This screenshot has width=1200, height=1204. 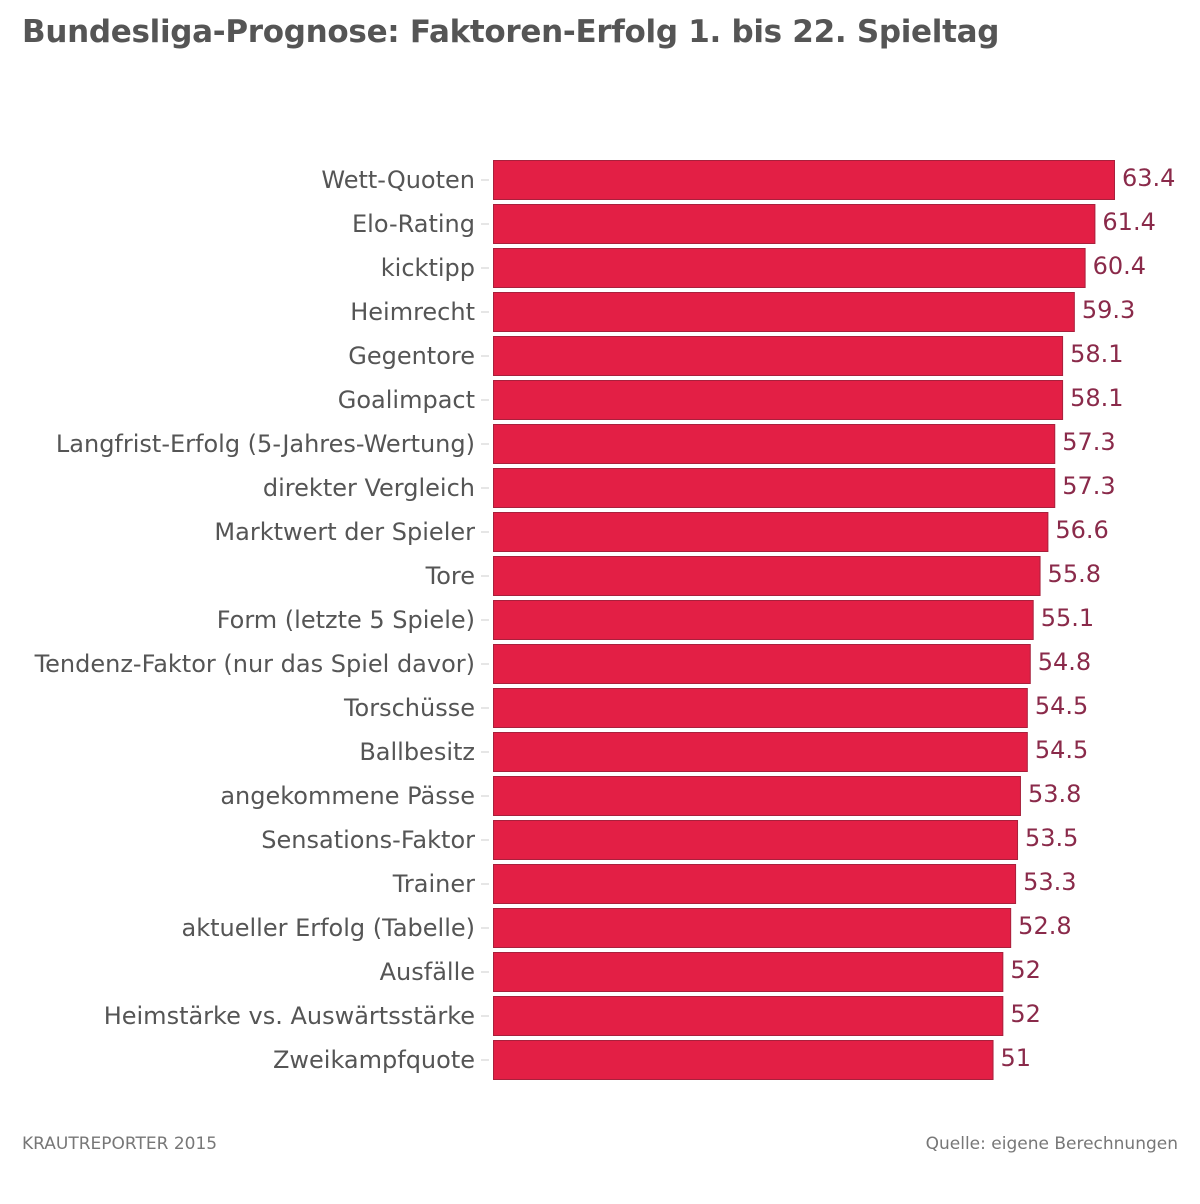 I want to click on category-label: Form (letzte 5 Spiele), so click(x=346, y=620).